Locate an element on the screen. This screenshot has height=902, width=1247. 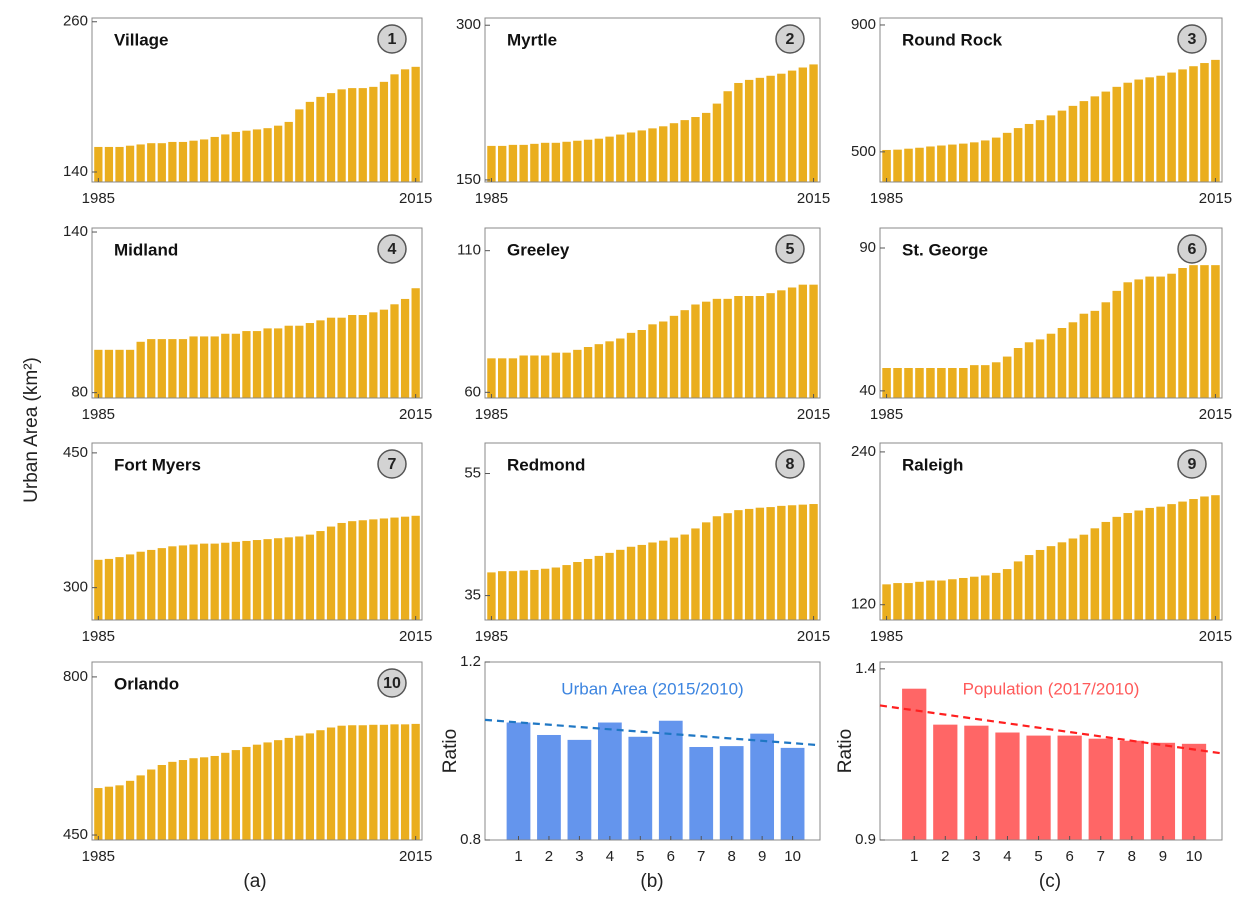
badge-number: 1 is located at coordinates (392, 39).